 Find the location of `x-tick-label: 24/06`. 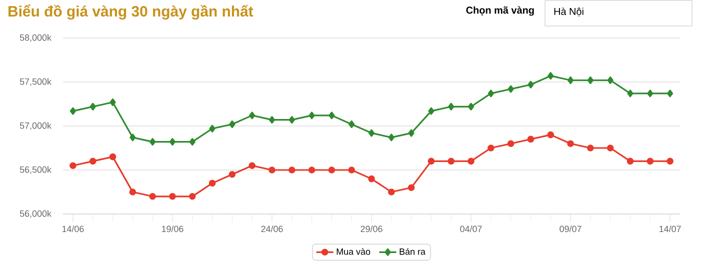

x-tick-label: 24/06 is located at coordinates (272, 229).